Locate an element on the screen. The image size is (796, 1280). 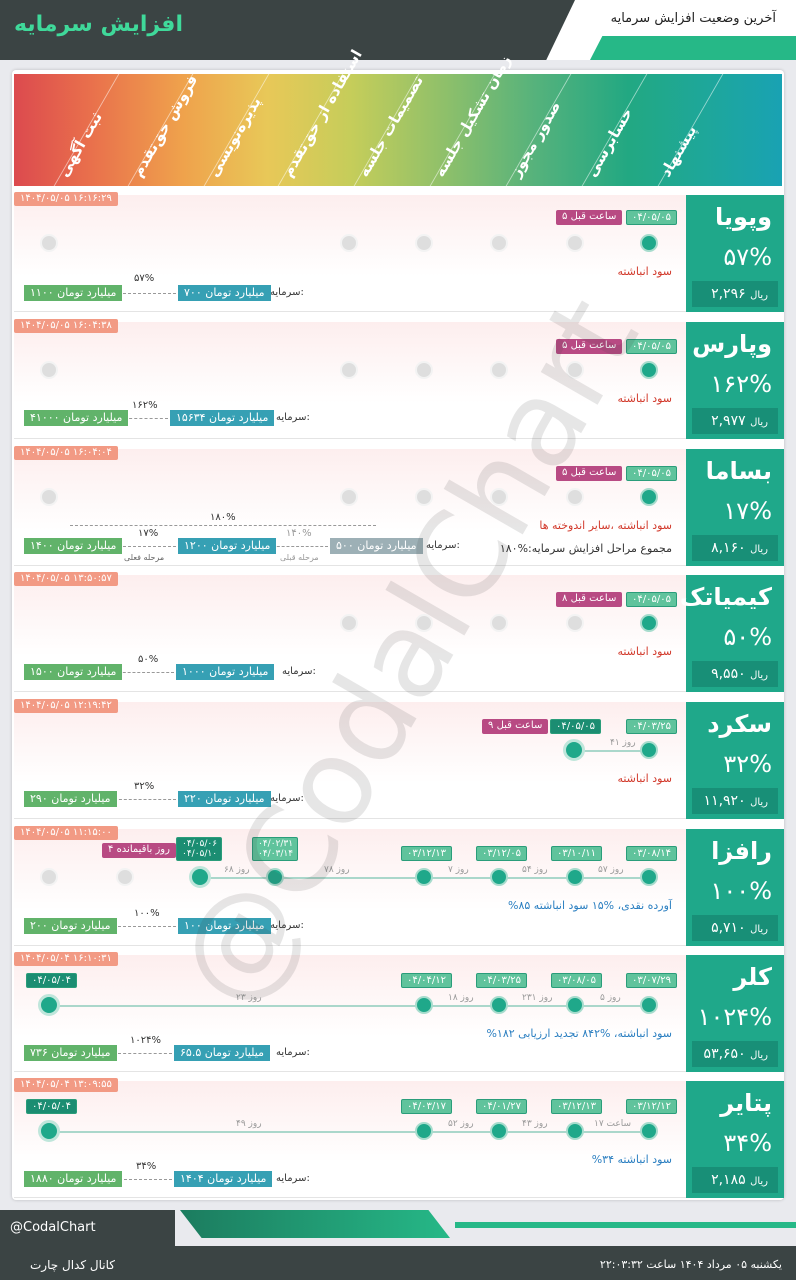
increase-percent: ۵۰% is located at coordinates (747, 637).